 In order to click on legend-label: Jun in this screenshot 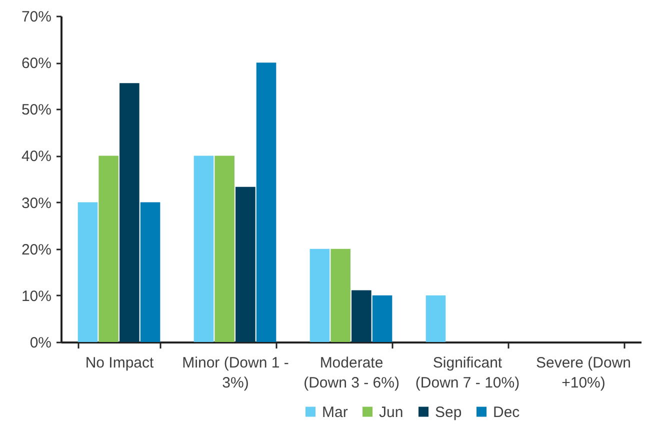, I will do `click(391, 412)`.